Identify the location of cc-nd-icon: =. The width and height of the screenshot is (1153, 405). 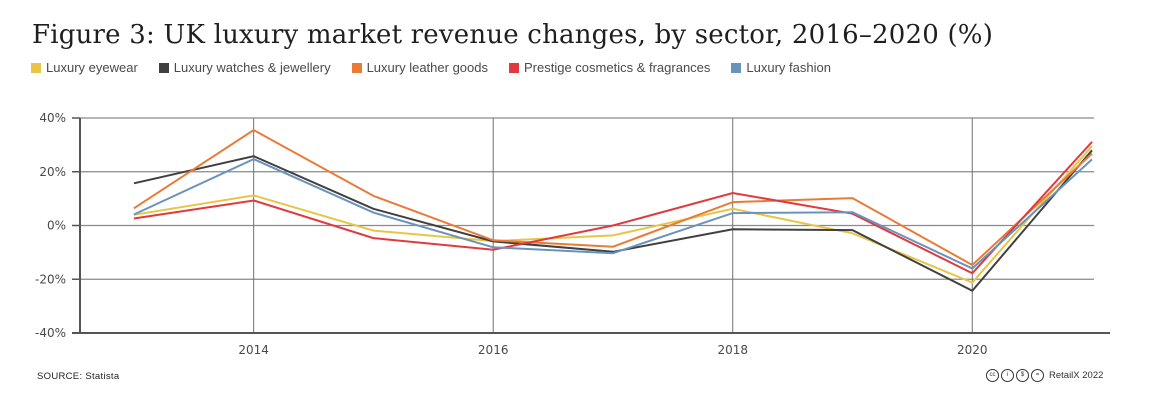
(1037, 375).